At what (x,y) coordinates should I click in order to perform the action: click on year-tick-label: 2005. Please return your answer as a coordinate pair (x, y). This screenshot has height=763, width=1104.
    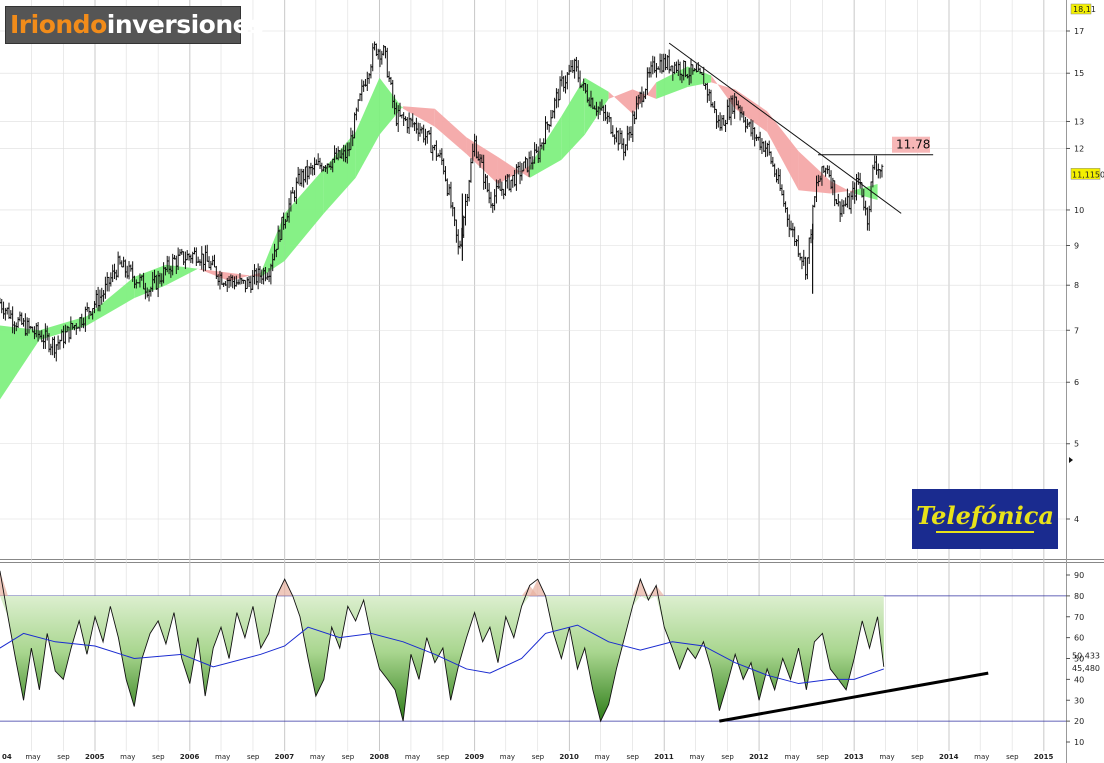
    Looking at the image, I should click on (95, 757).